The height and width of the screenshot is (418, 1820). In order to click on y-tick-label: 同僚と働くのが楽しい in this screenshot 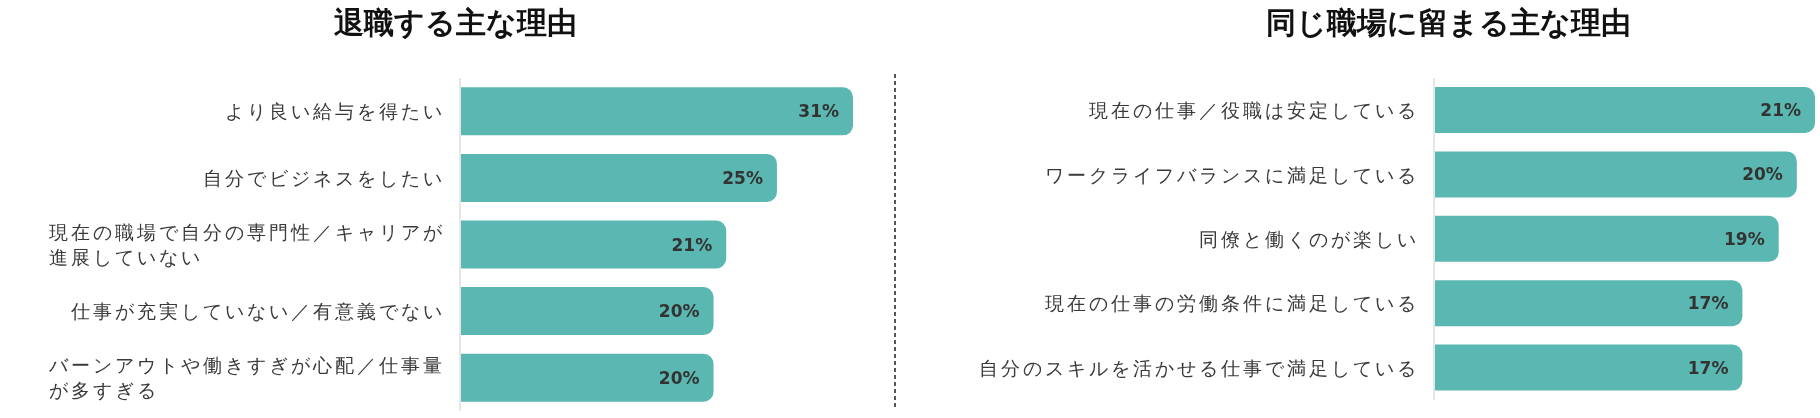, I will do `click(1309, 239)`.